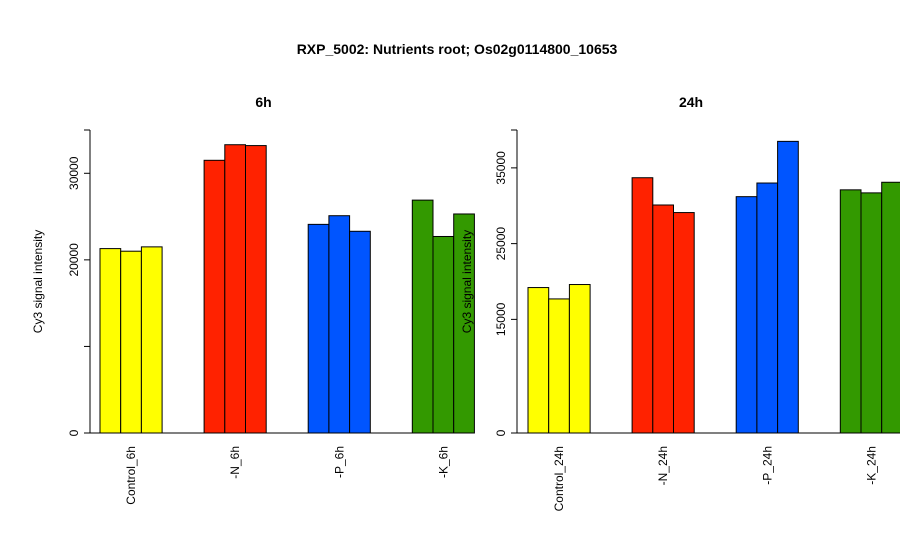 The image size is (900, 550). Describe the element at coordinates (74, 260) in the screenshot. I see `y-tick-label: 20000` at that location.